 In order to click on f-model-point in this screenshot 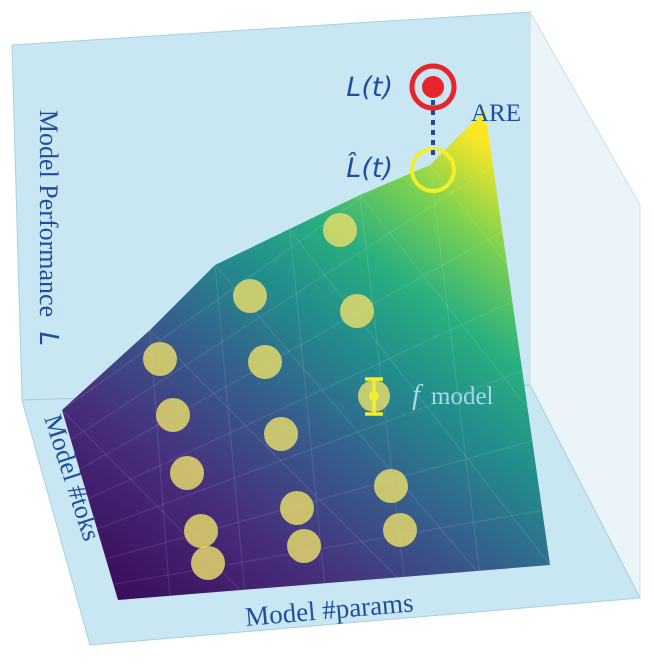, I will do `click(374, 396)`.